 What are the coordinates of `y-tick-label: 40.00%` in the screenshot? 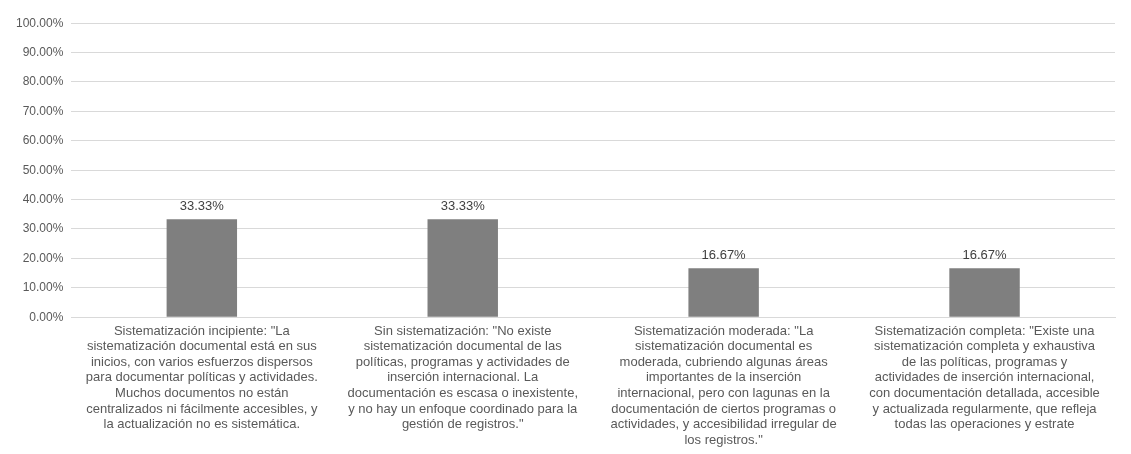 It's located at (43, 198).